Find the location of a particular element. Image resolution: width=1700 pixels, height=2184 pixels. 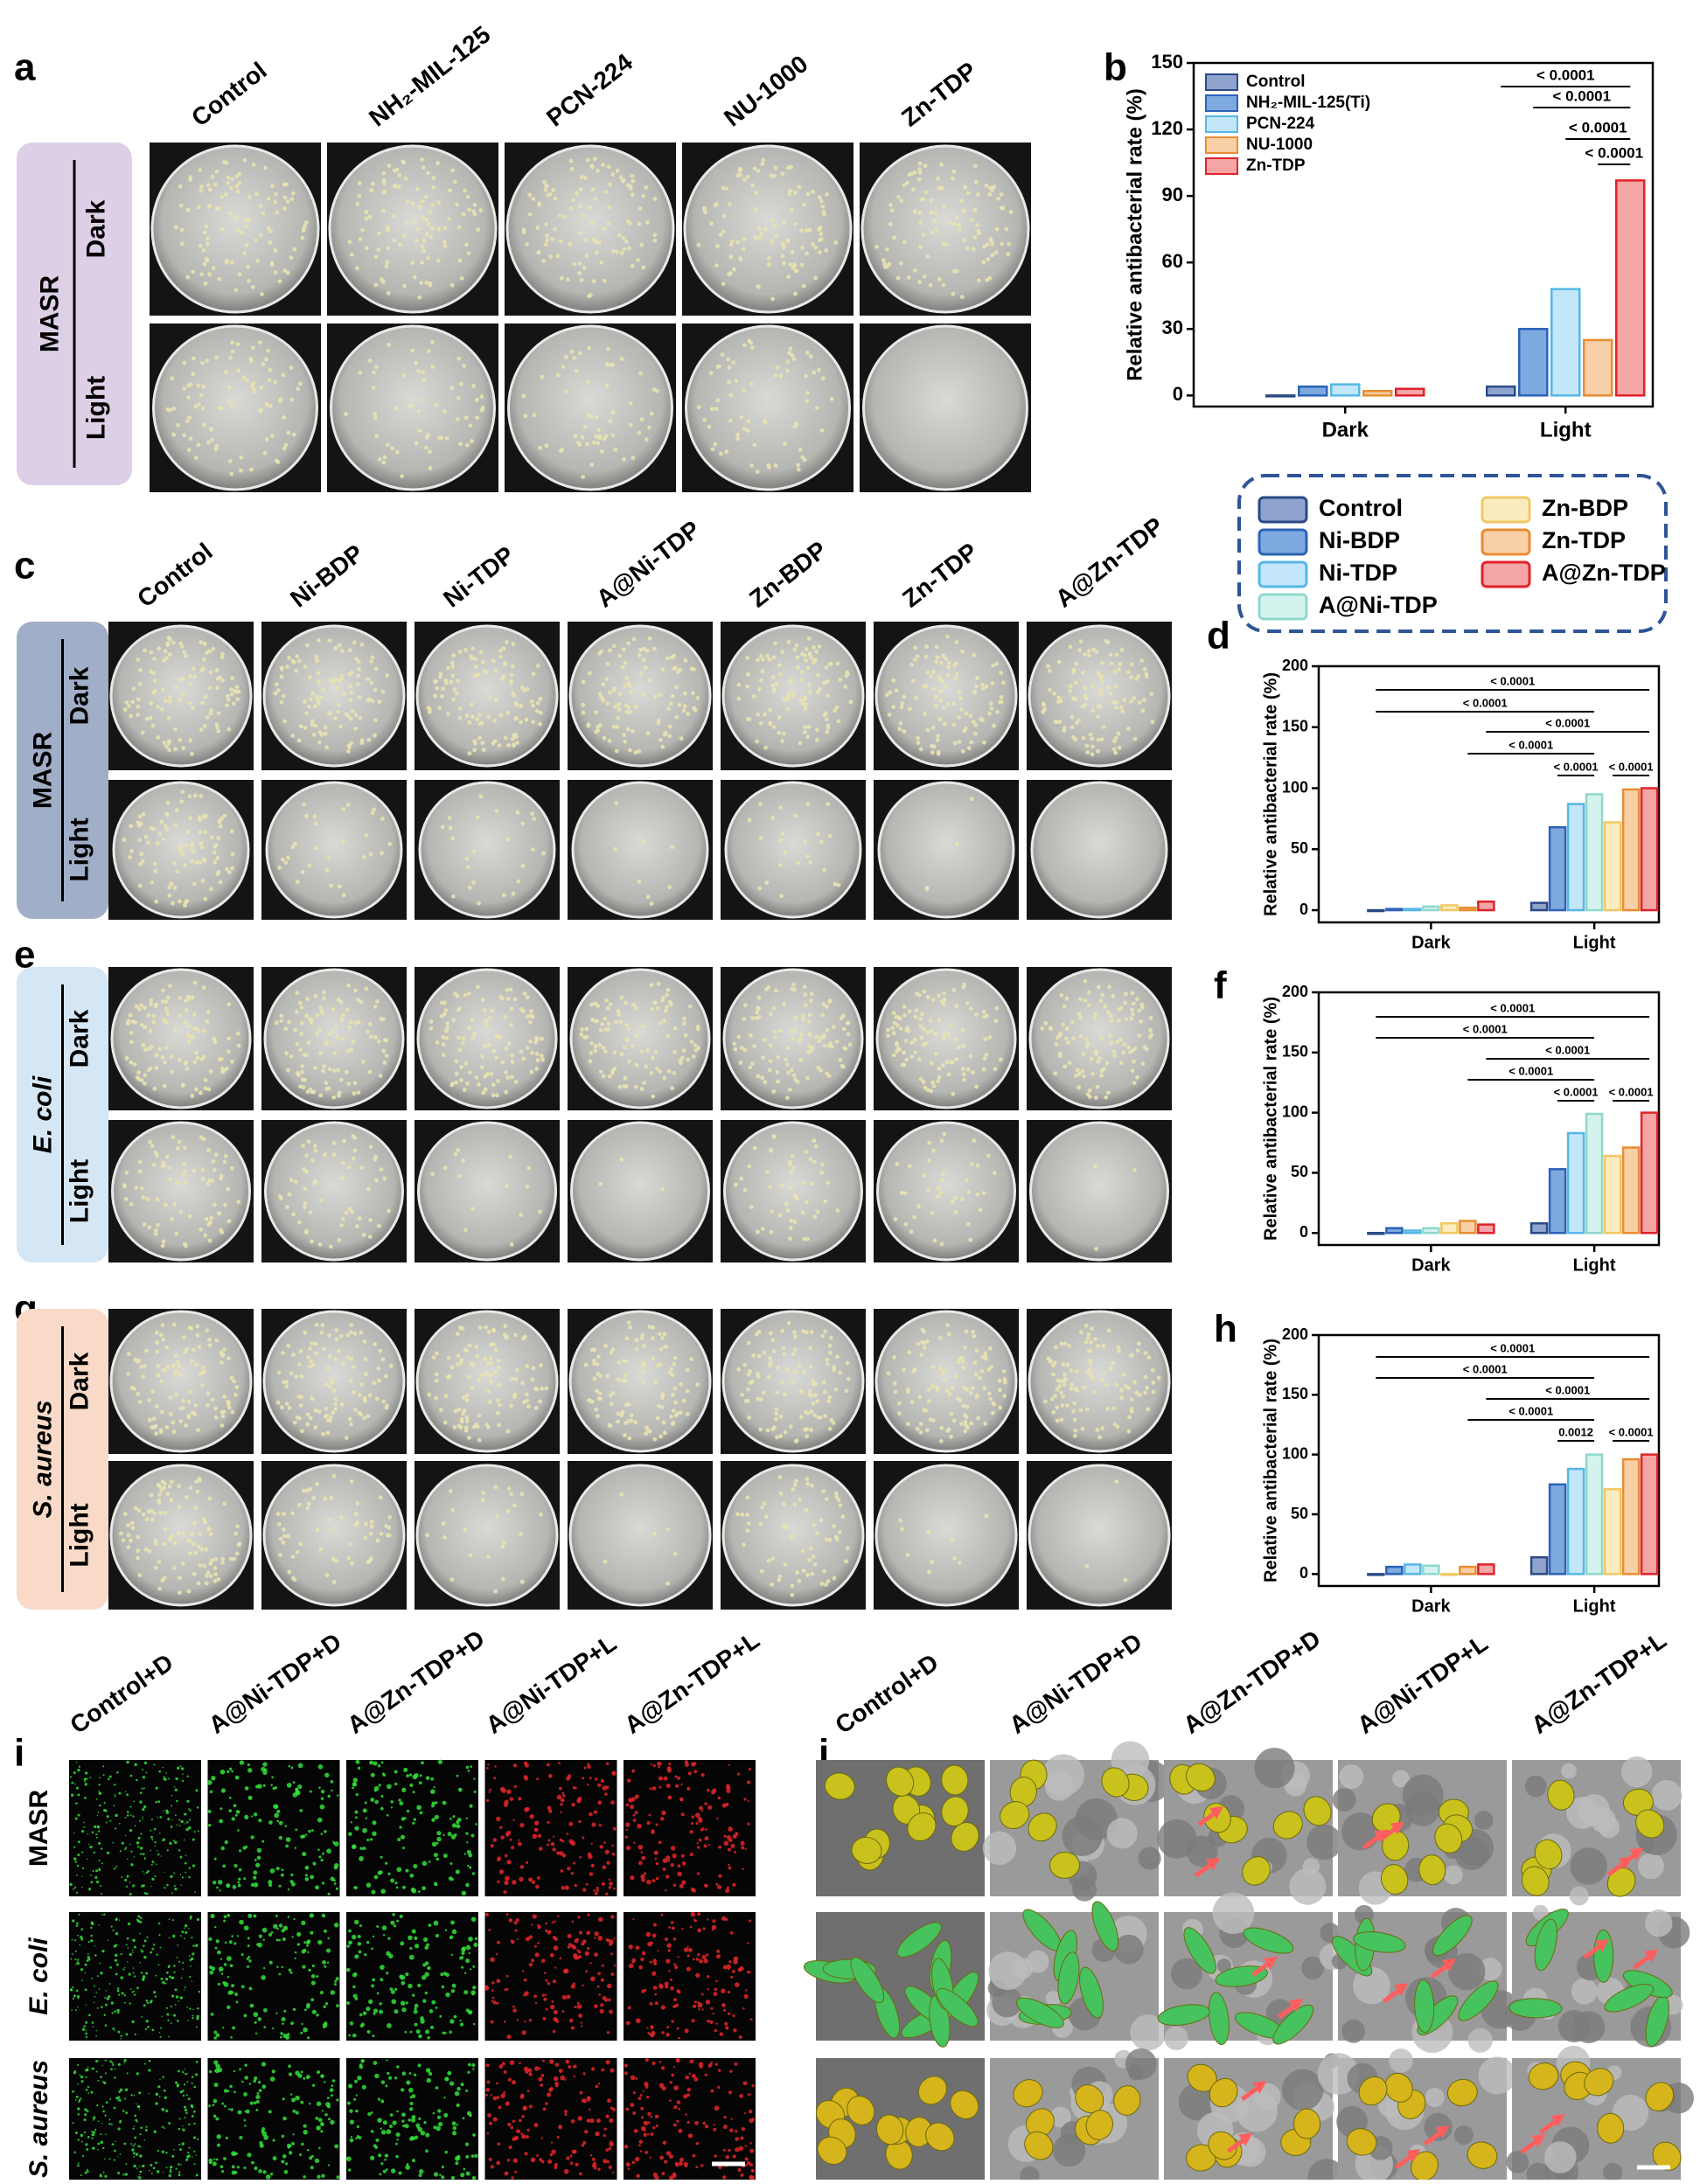

significance-label: 0.0012 is located at coordinates (1575, 1431).